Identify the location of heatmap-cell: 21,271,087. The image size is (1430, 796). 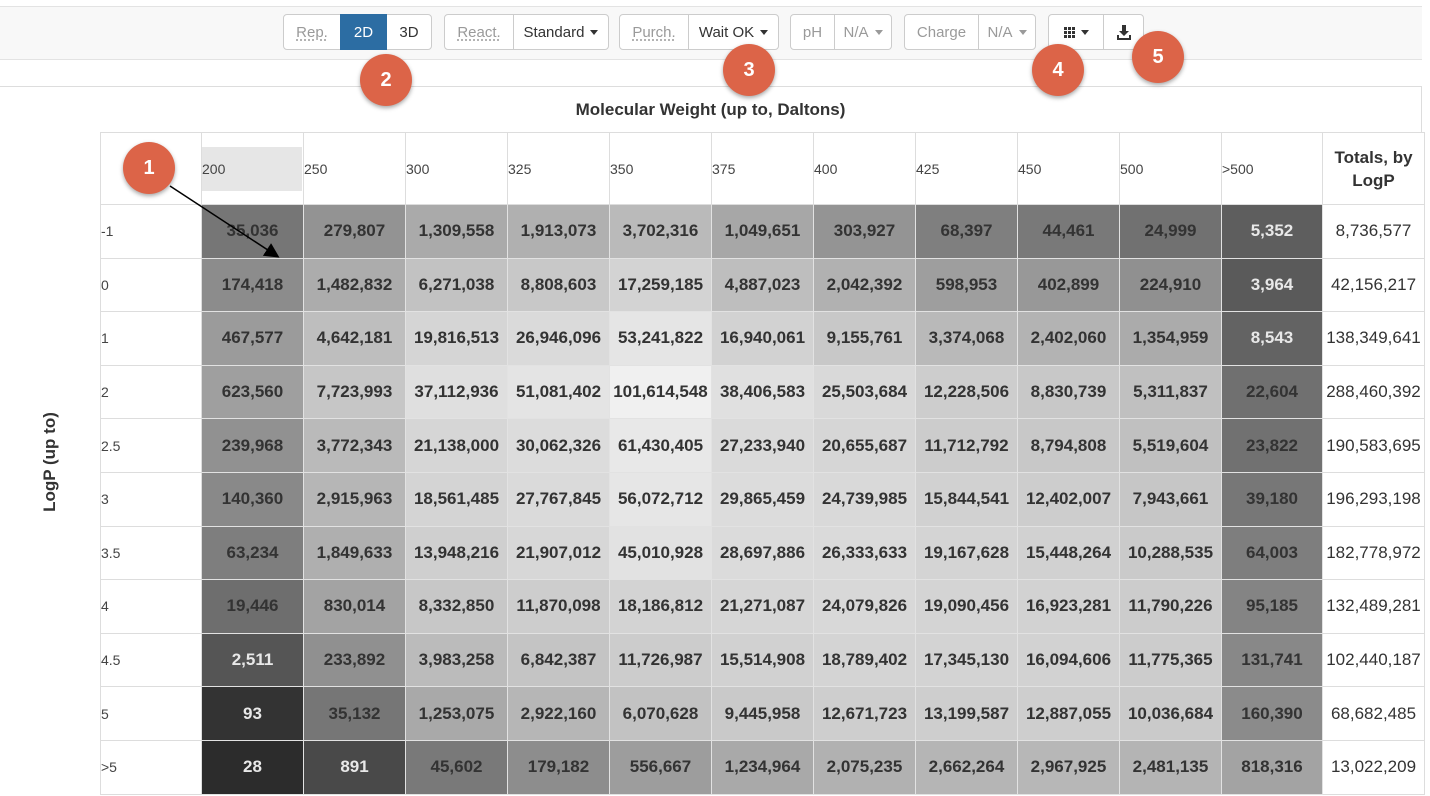
(762, 606).